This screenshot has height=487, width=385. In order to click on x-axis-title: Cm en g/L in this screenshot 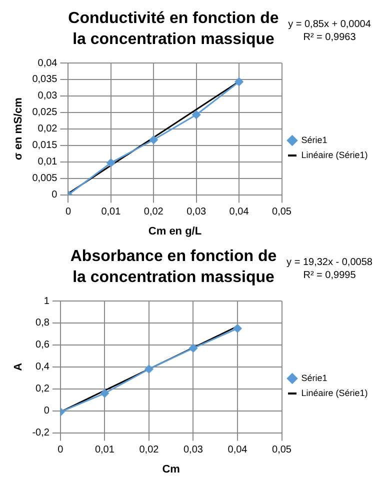, I will do `click(175, 231)`.